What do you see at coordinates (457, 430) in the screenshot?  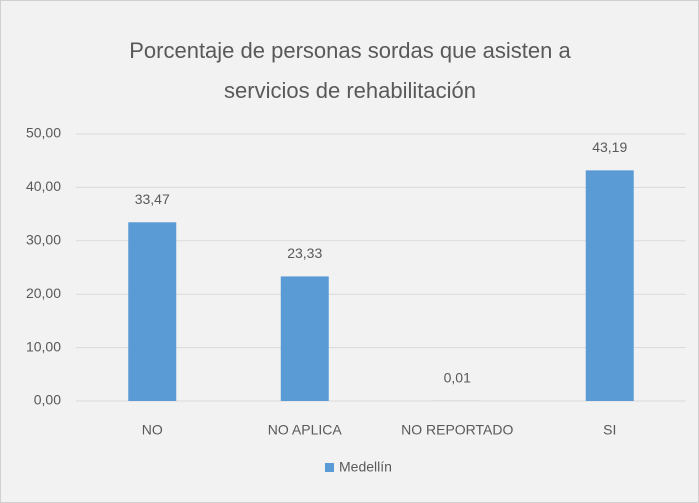 I see `x-tick-label: NO REPORTADO` at bounding box center [457, 430].